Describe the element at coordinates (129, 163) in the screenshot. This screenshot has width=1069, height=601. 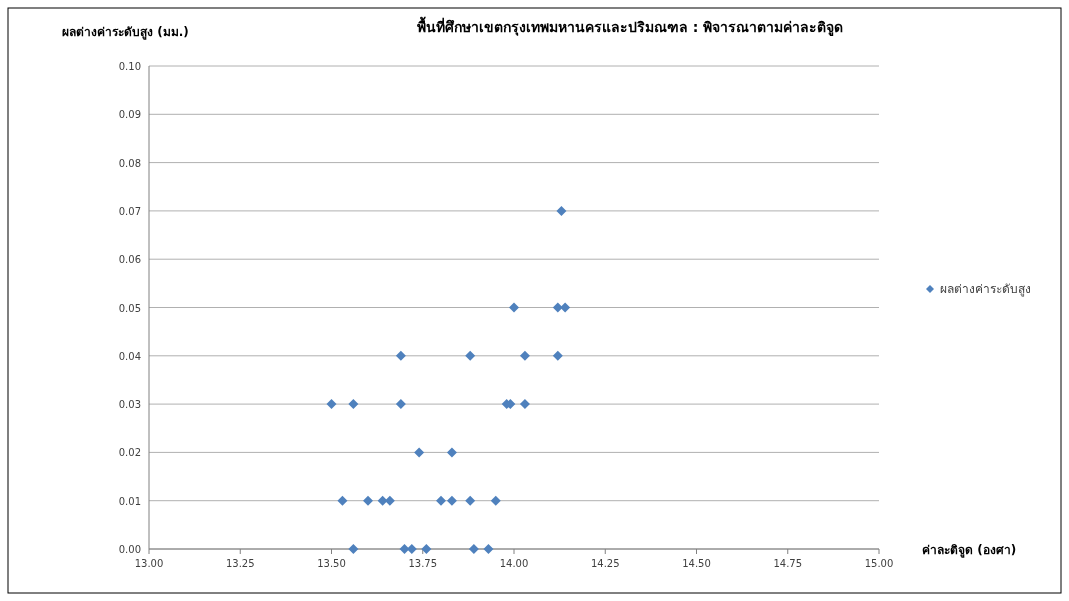
I see `y-tick-label: 0.08` at that location.